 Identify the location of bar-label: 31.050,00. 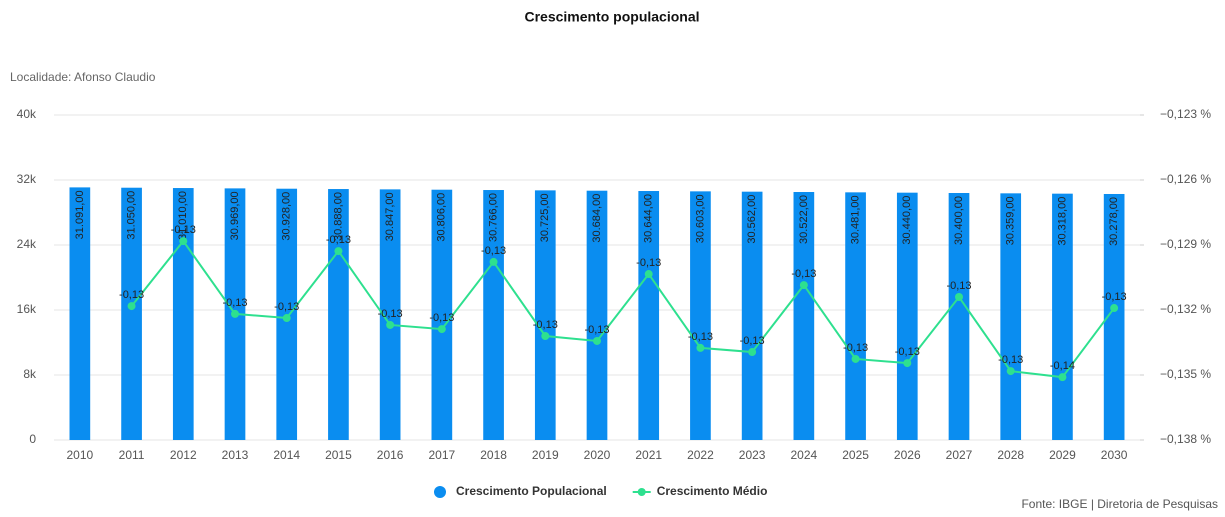
(131, 215).